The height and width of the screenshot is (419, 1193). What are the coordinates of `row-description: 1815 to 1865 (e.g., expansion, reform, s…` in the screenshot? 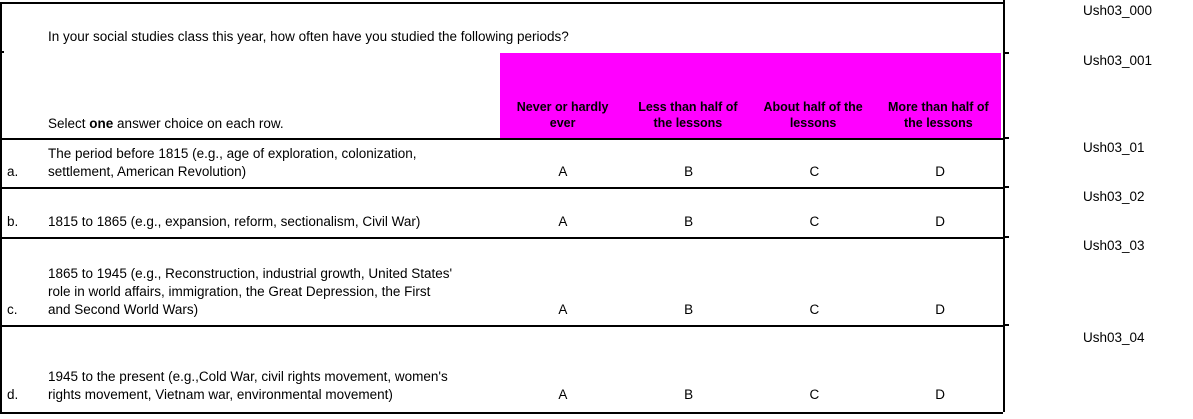 It's located at (234, 221).